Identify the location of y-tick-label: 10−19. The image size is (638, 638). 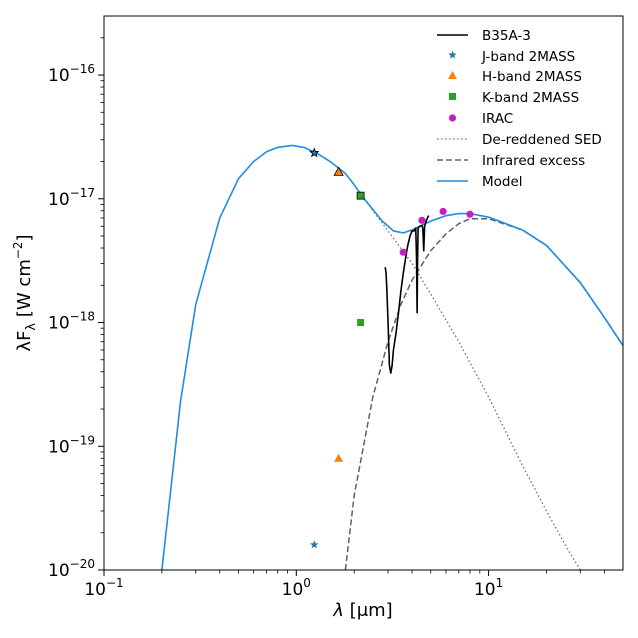
(71, 445).